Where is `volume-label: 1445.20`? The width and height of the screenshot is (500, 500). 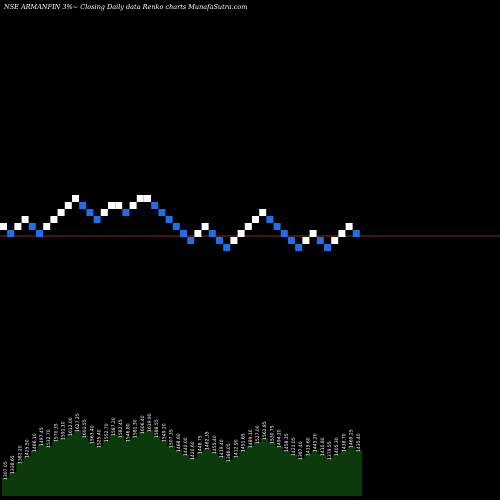
volume-label: 1445.20 is located at coordinates (316, 442).